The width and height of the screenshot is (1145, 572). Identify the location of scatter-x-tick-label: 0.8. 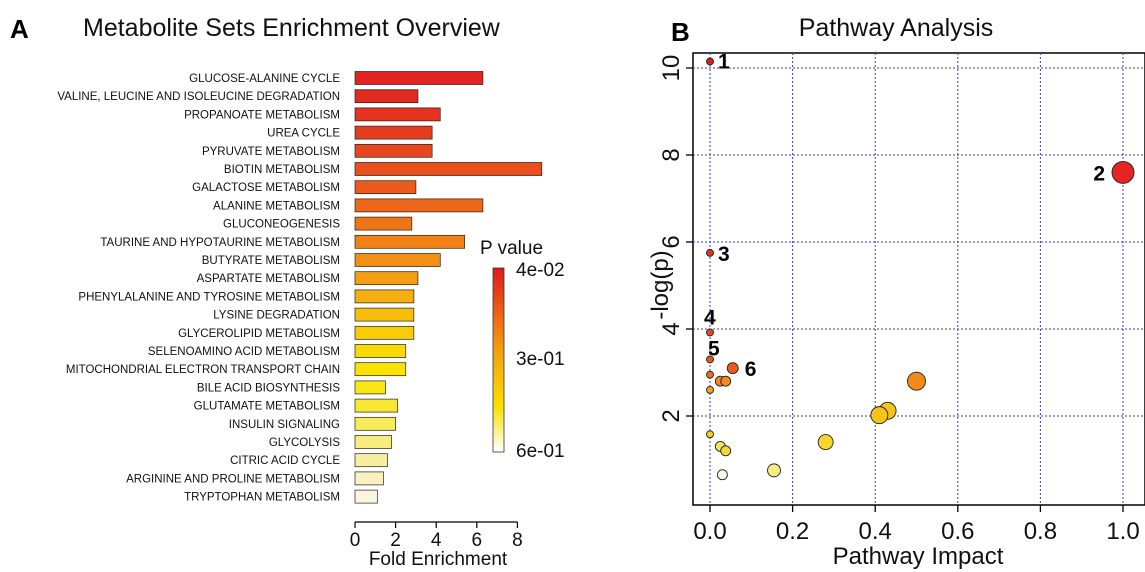
(1040, 531).